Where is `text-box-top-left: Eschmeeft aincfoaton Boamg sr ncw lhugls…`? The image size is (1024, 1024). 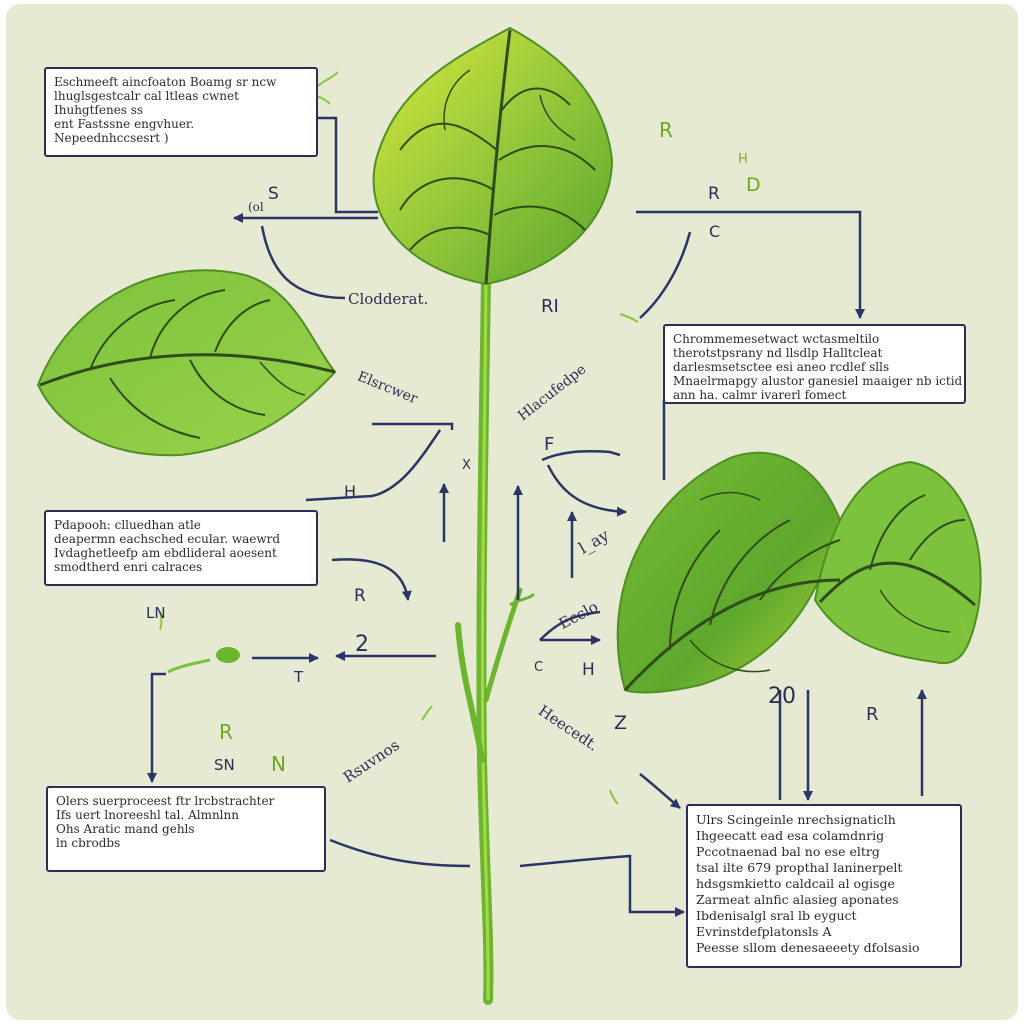 text-box-top-left: Eschmeeft aincfoaton Boamg sr ncw lhugls… is located at coordinates (181, 112).